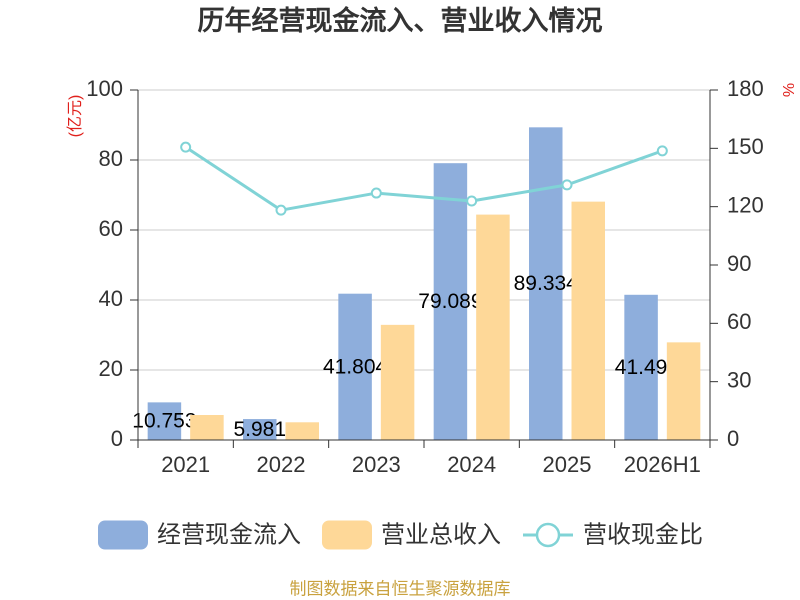  I want to click on left-axis-tick-label: 20, so click(111, 368).